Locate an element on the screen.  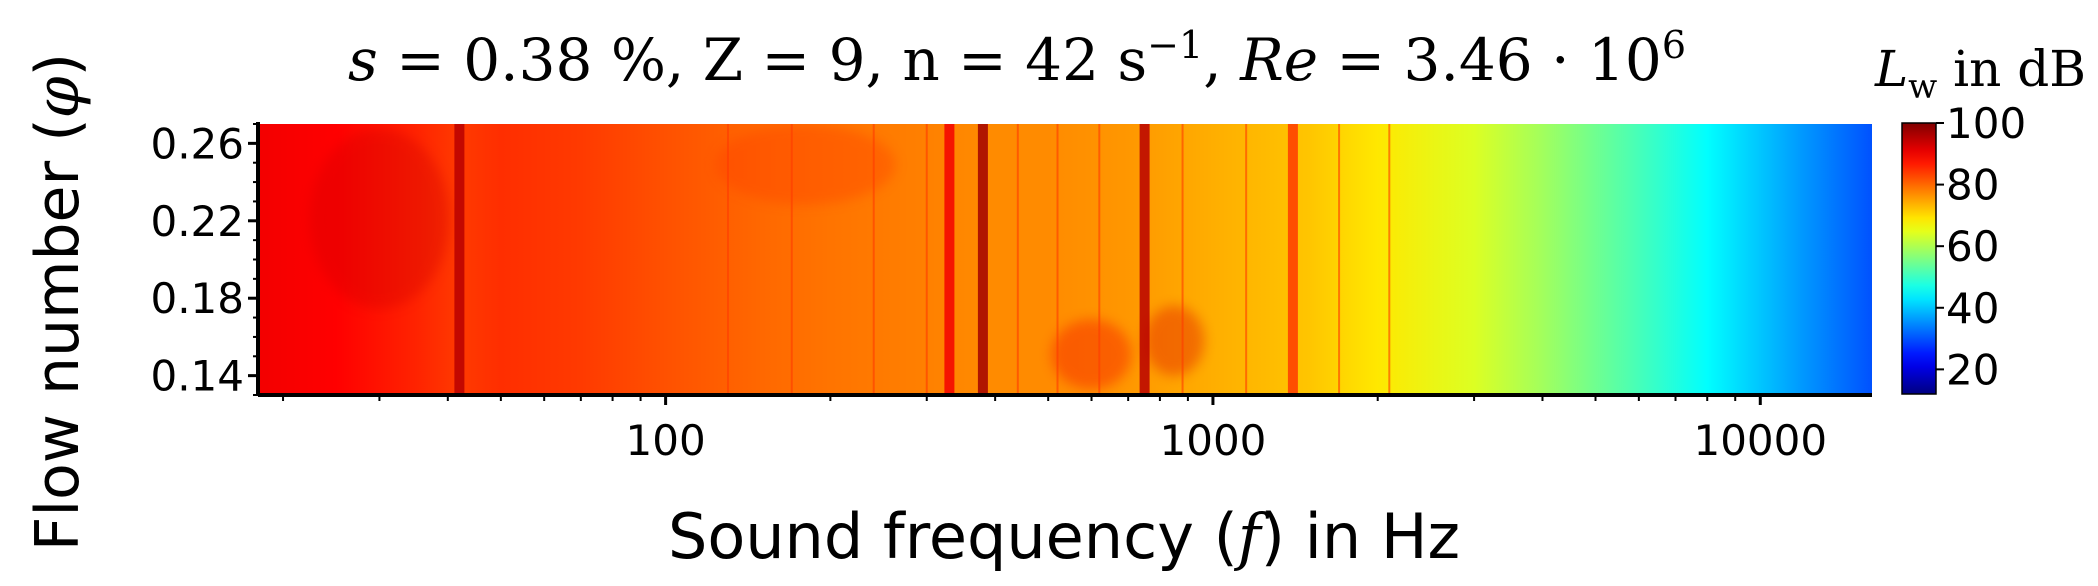
colorbar is located at coordinates (1919, 258).